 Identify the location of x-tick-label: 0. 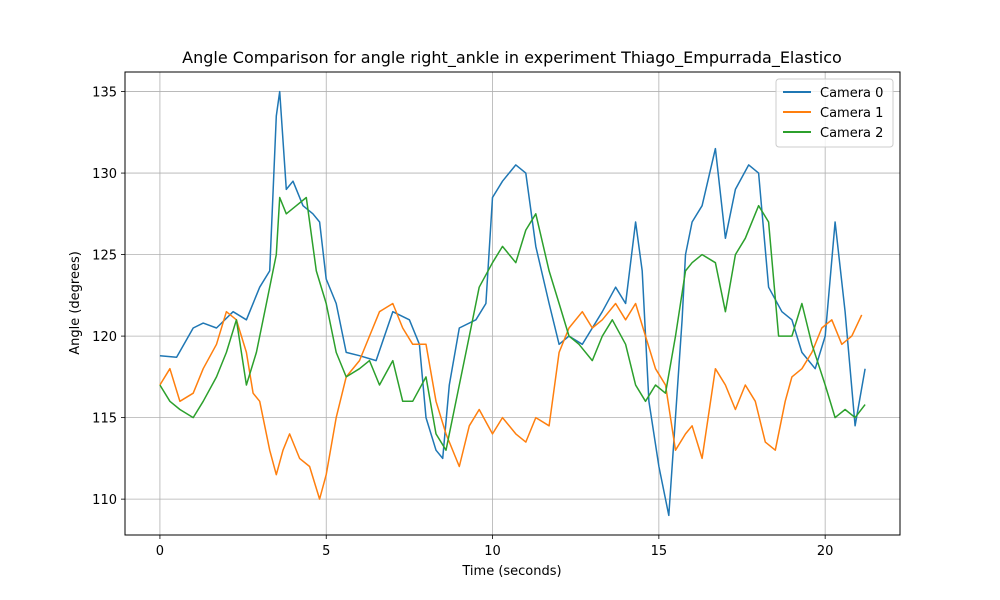
(160, 551).